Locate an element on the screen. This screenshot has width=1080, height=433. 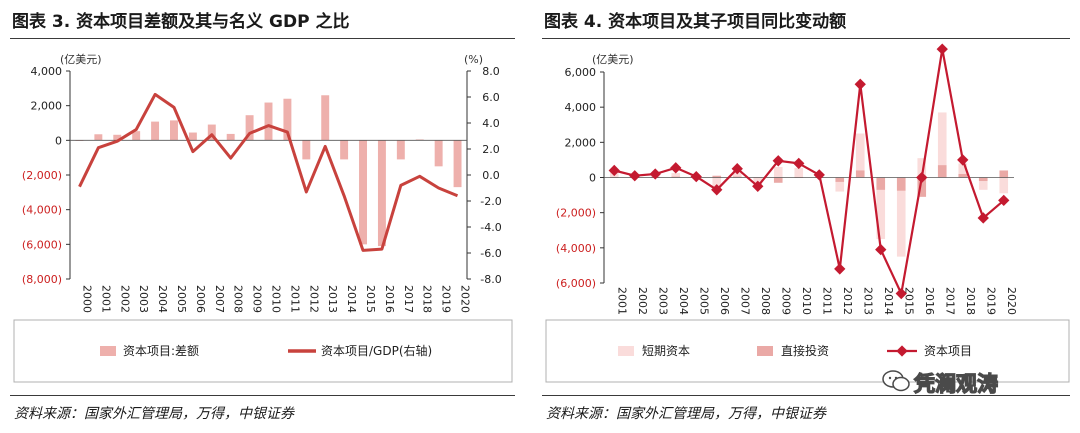
legend-swatch-direct-invest is located at coordinates (765, 351).